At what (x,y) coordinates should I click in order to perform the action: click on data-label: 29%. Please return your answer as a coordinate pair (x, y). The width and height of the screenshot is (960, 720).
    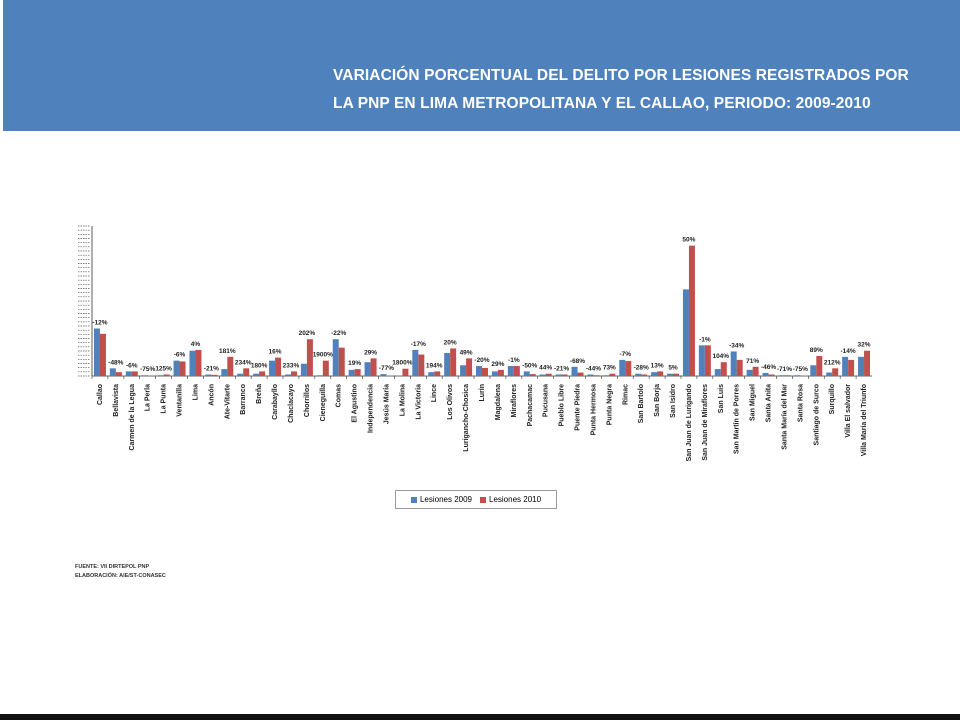
    Looking at the image, I should click on (497, 364).